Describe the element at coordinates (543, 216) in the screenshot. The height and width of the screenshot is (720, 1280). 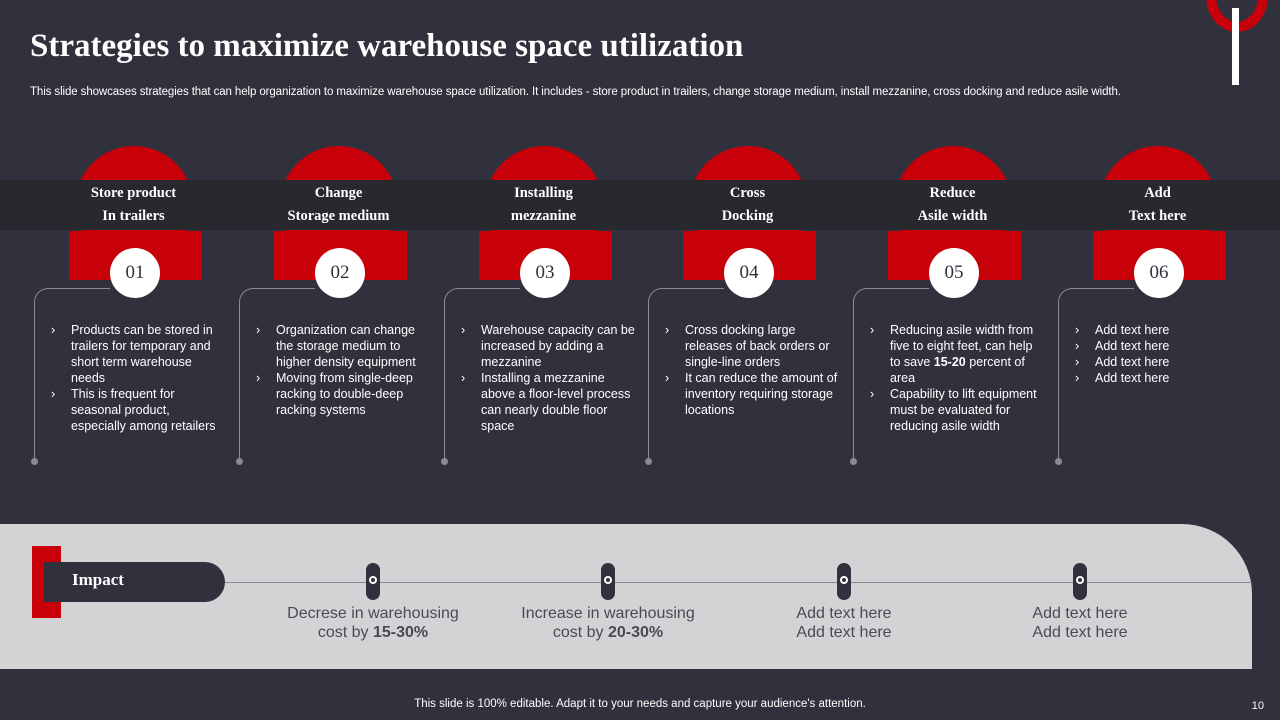
I see `strategy-heading-line2: mezzanine` at that location.